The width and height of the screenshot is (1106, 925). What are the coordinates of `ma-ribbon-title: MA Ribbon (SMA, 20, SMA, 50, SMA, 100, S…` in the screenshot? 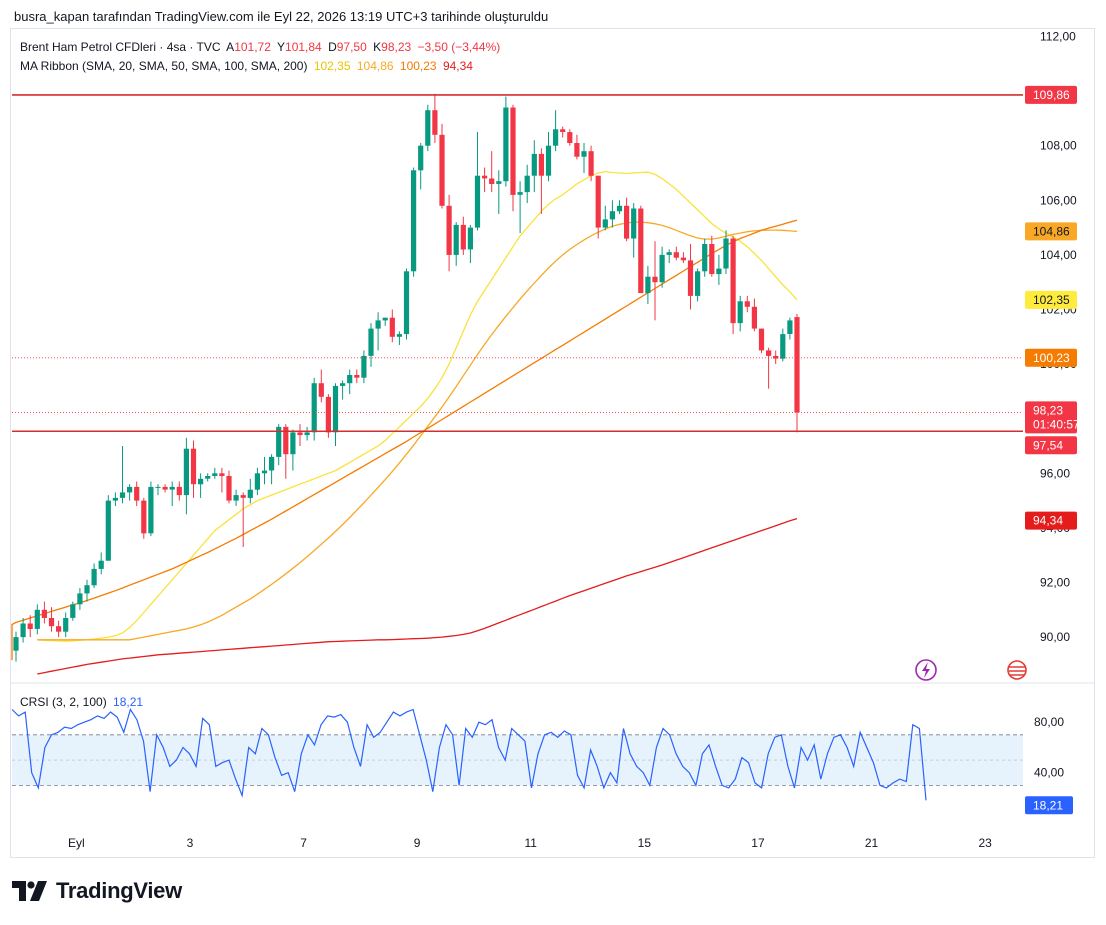 It's located at (164, 66).